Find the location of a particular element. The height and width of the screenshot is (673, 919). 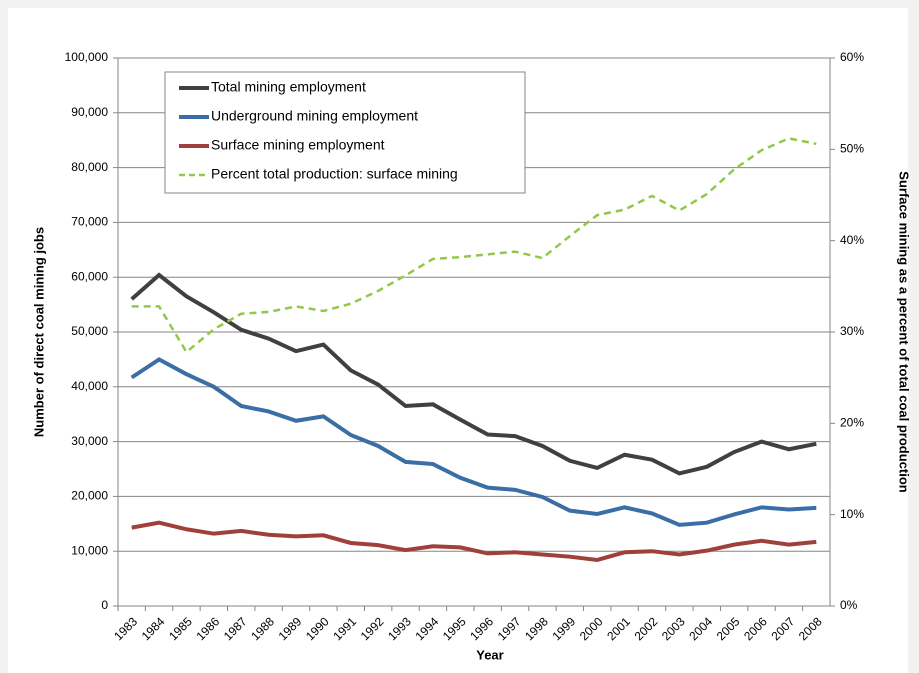

y2-tick-label: 30% is located at coordinates (852, 331).